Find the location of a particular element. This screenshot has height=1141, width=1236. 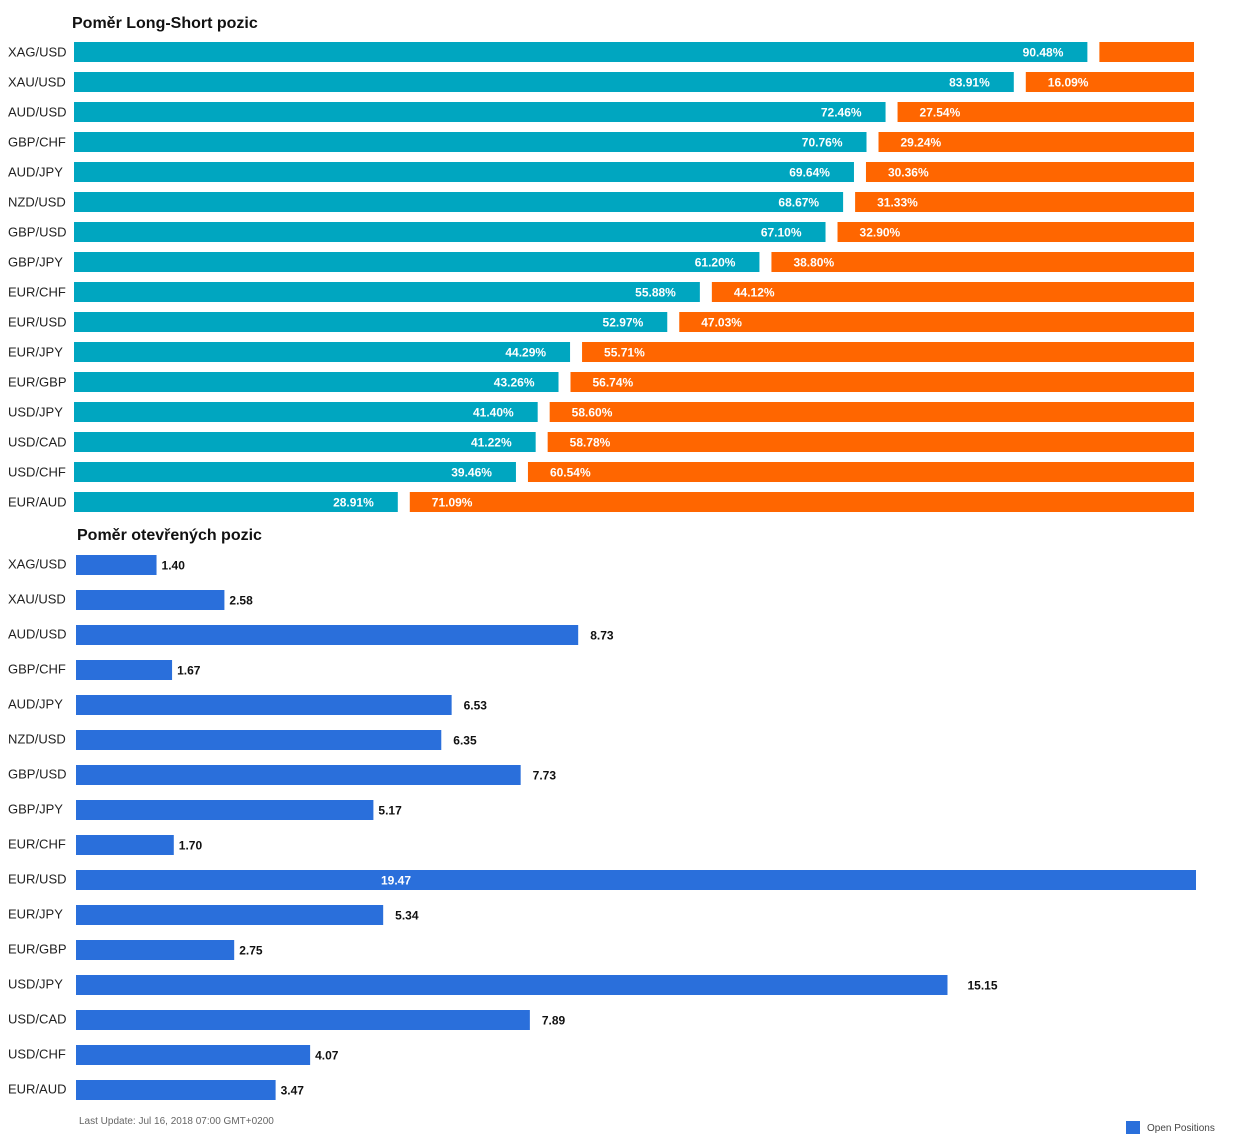

data-label-open-gbp-usd: 7.73 is located at coordinates (545, 776).